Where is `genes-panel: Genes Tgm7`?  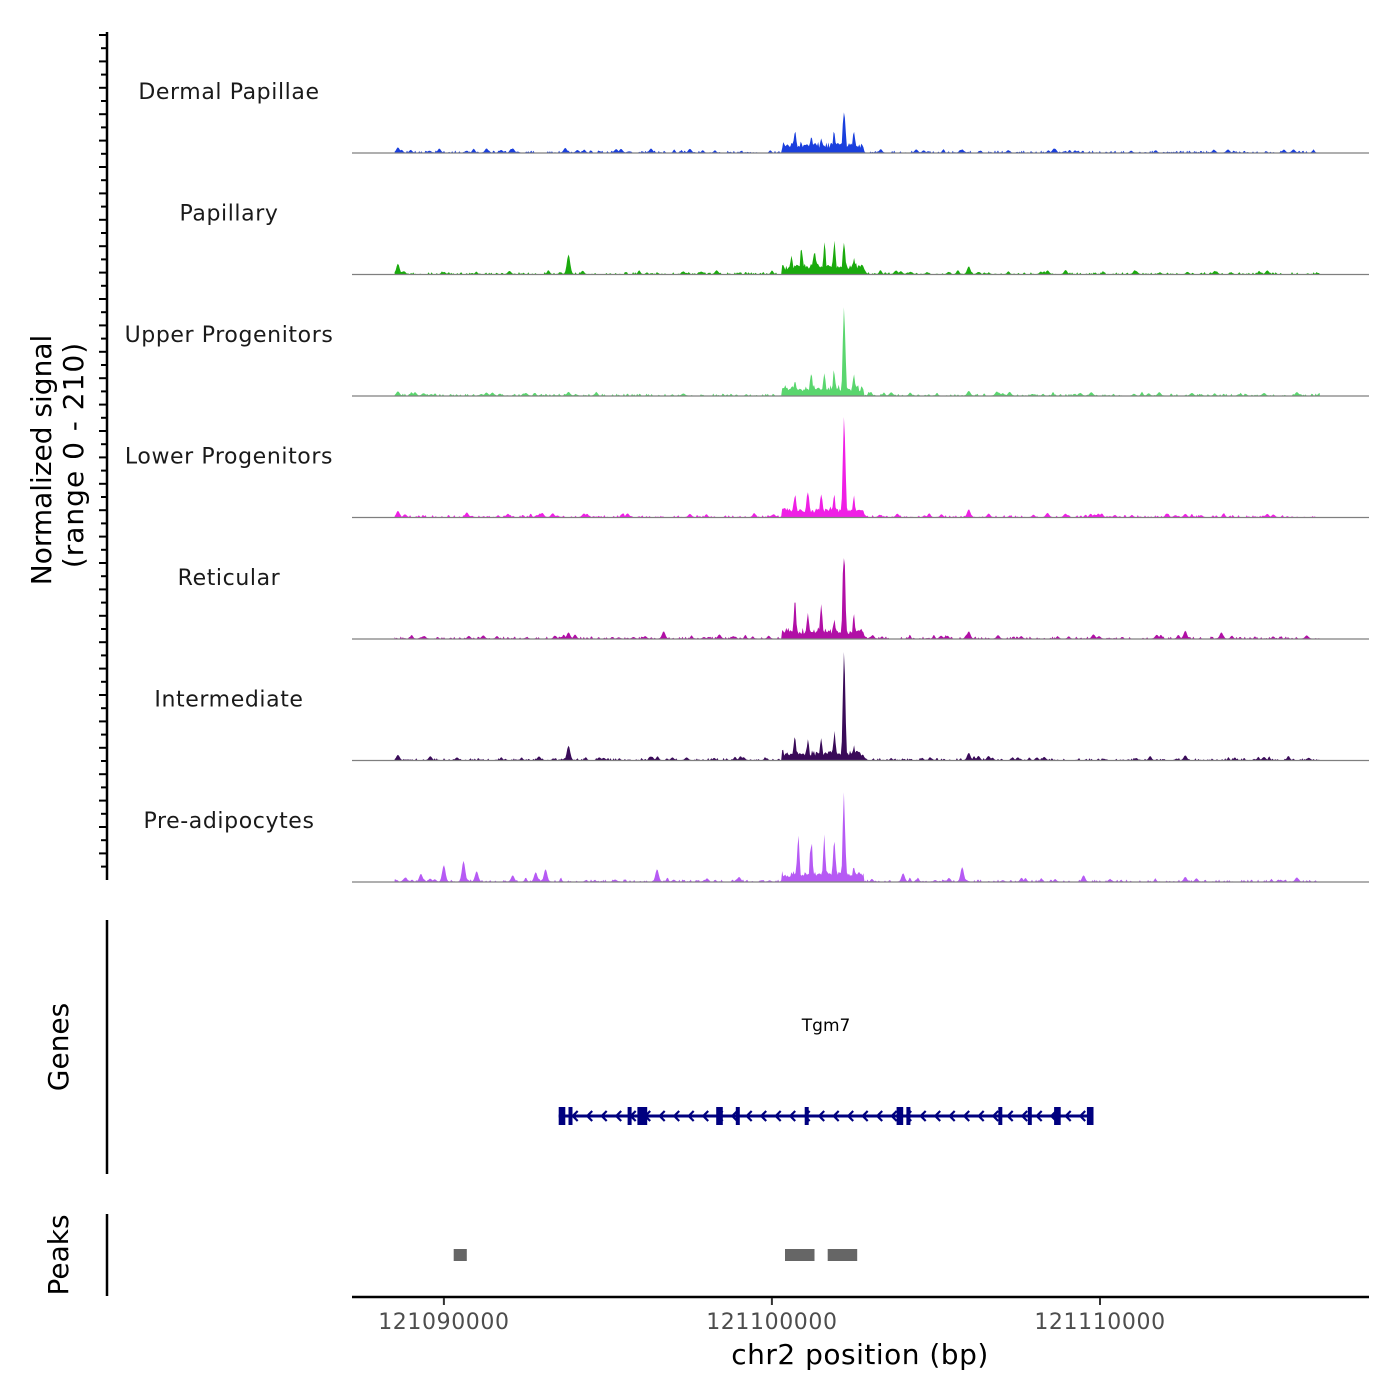 genes-panel: Genes Tgm7 is located at coordinates (568, 1047).